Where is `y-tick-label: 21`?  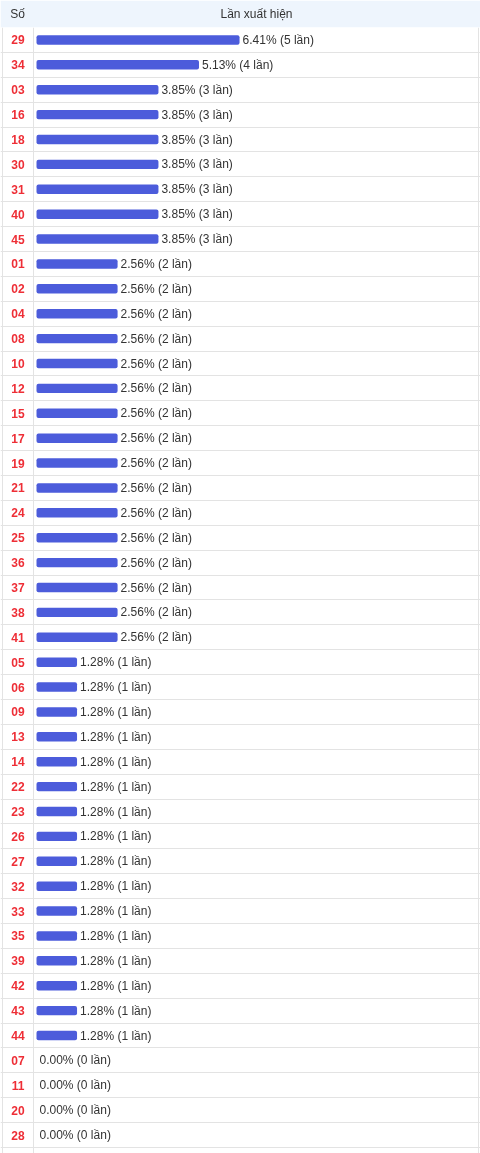 y-tick-label: 21 is located at coordinates (18, 488).